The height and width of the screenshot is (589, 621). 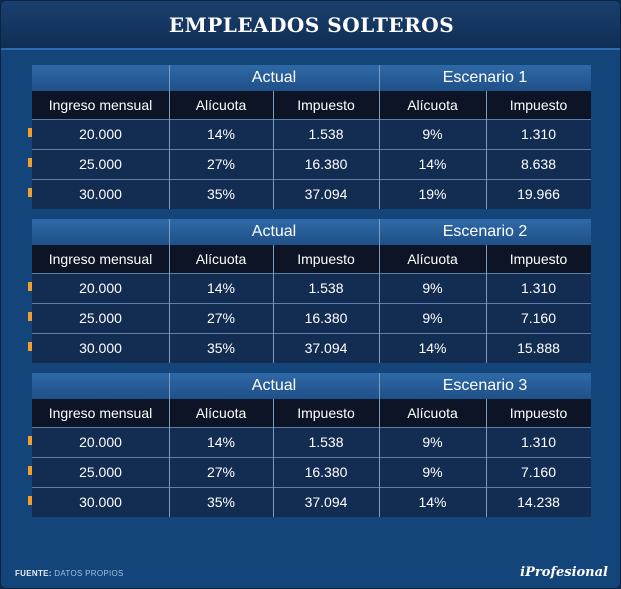 I want to click on source-note: FUENTE: DATOS PROPIOS, so click(x=69, y=573).